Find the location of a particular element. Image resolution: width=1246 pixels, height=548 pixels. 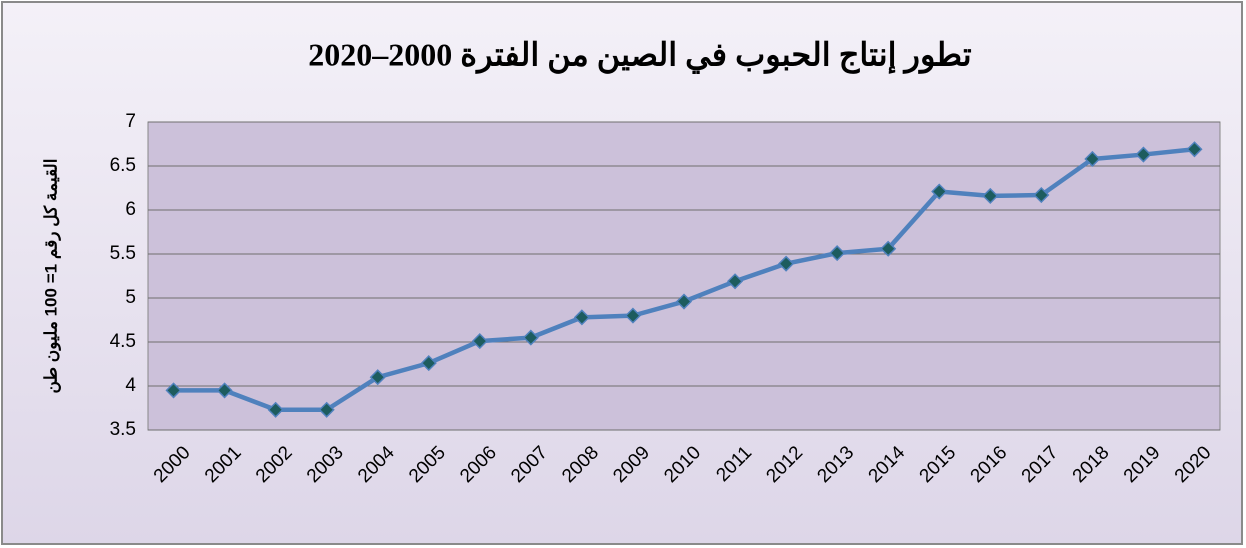

y-tick-label: 6 is located at coordinates (130, 209).